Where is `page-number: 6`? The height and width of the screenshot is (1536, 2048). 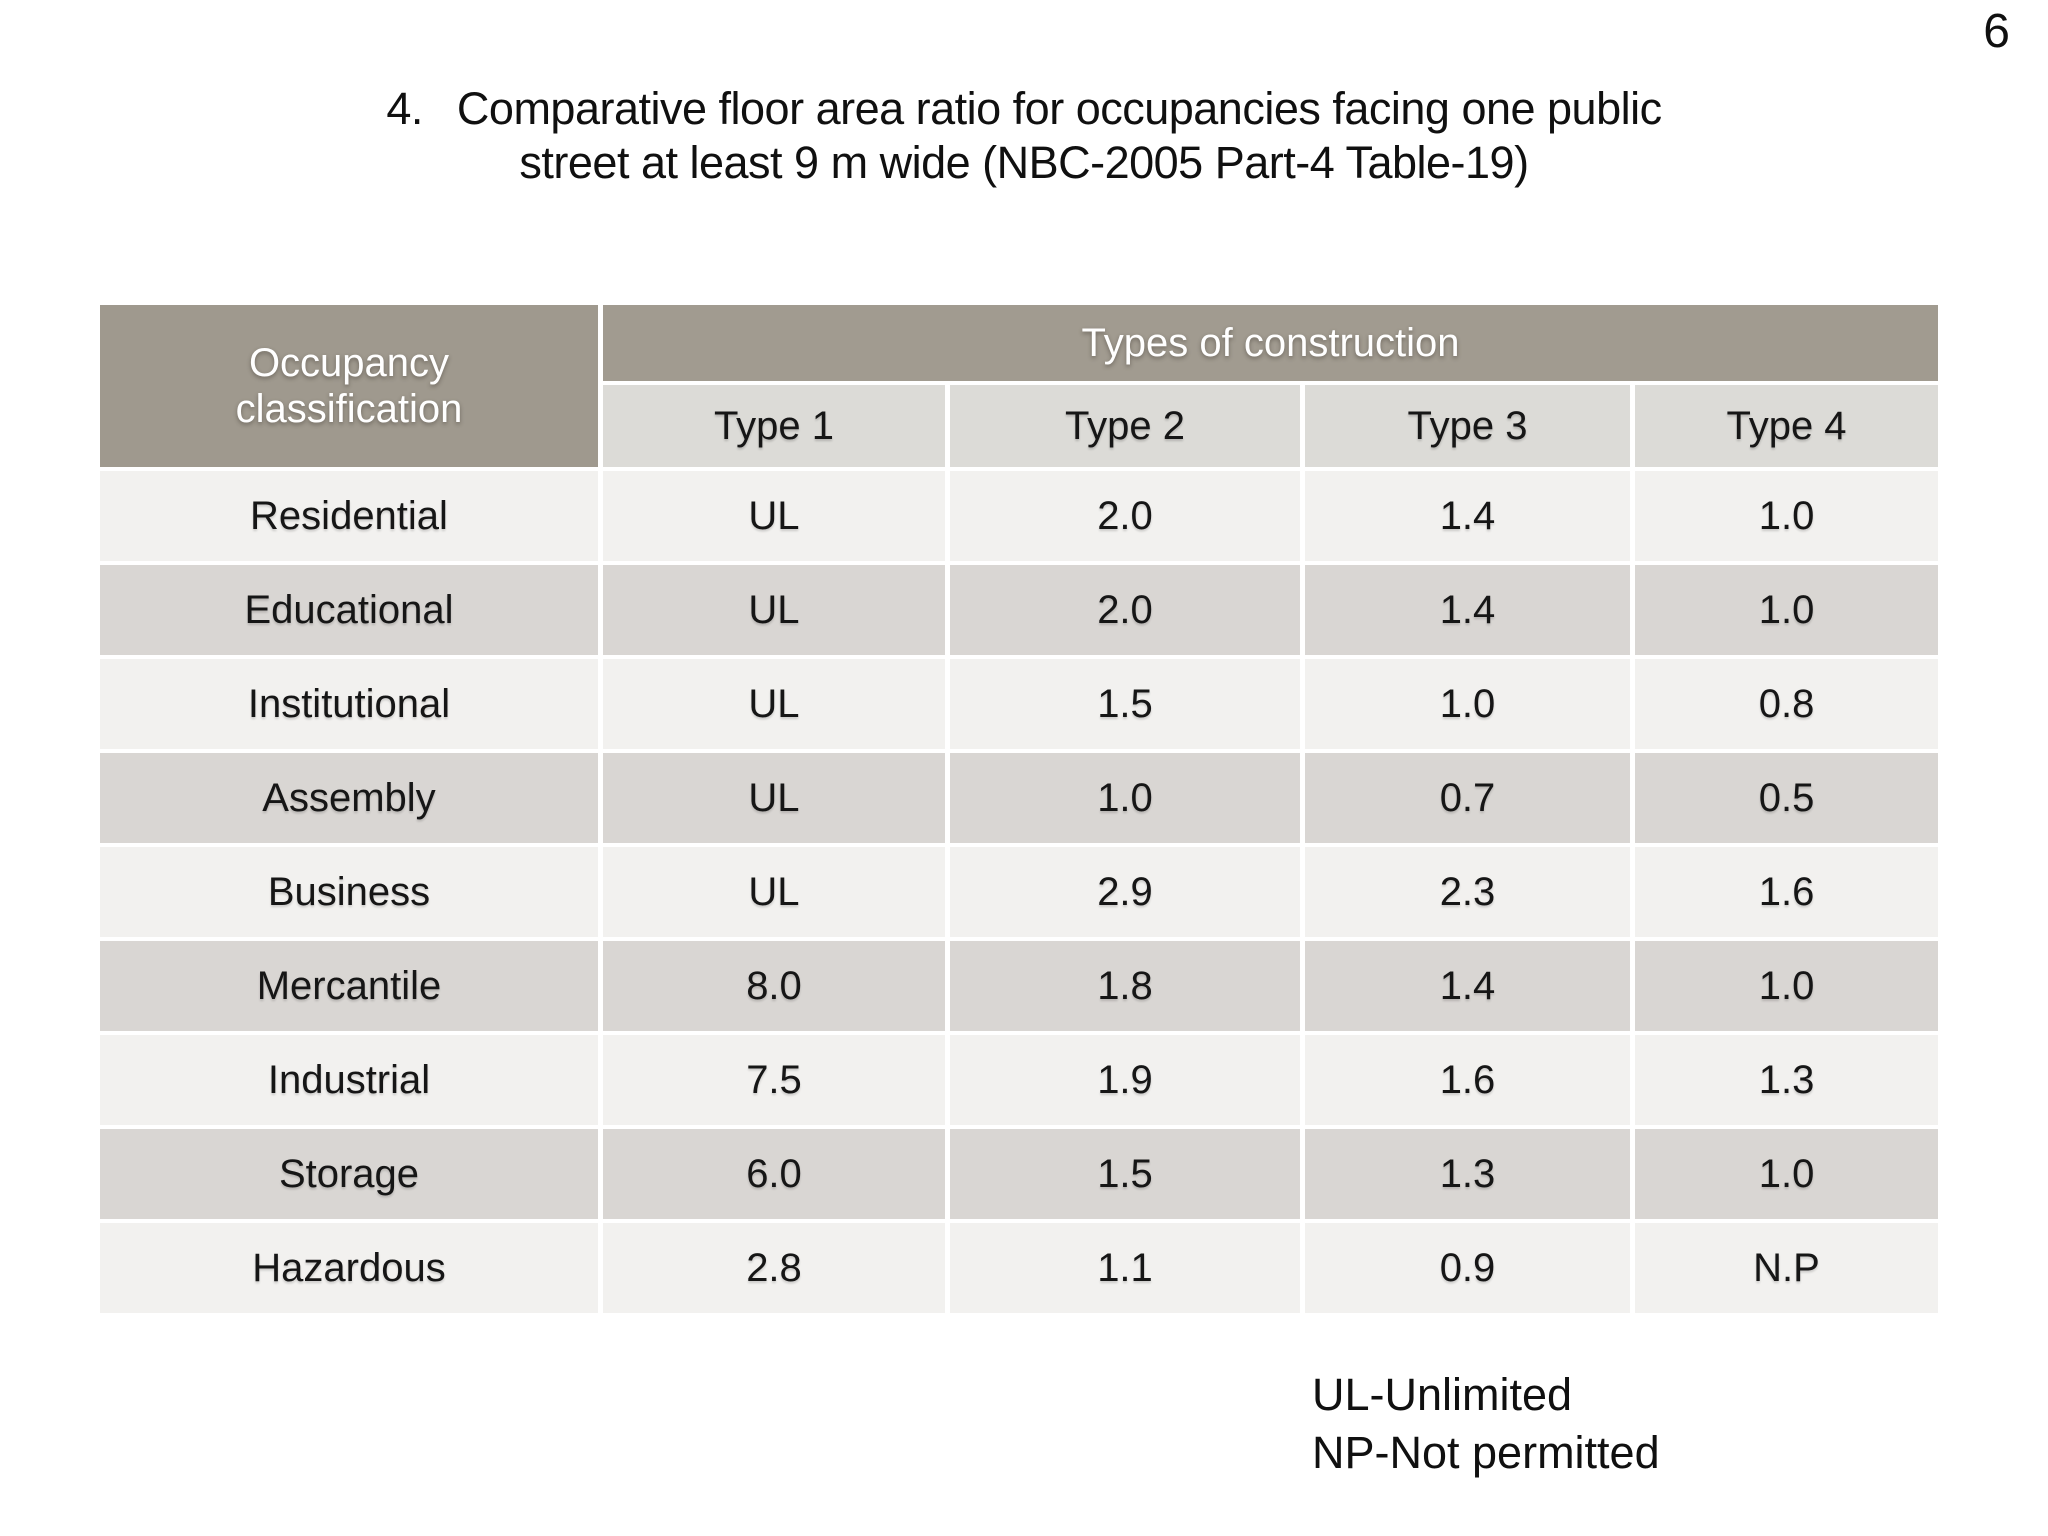
page-number: 6 is located at coordinates (1996, 31).